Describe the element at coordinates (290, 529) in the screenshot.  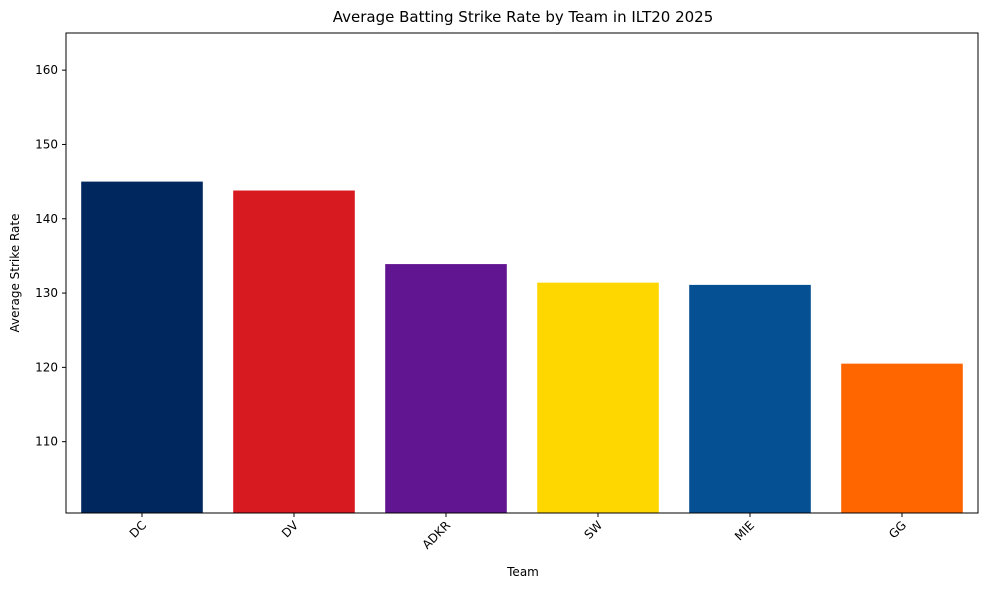
I see `x-tick-label-dv: DV` at that location.